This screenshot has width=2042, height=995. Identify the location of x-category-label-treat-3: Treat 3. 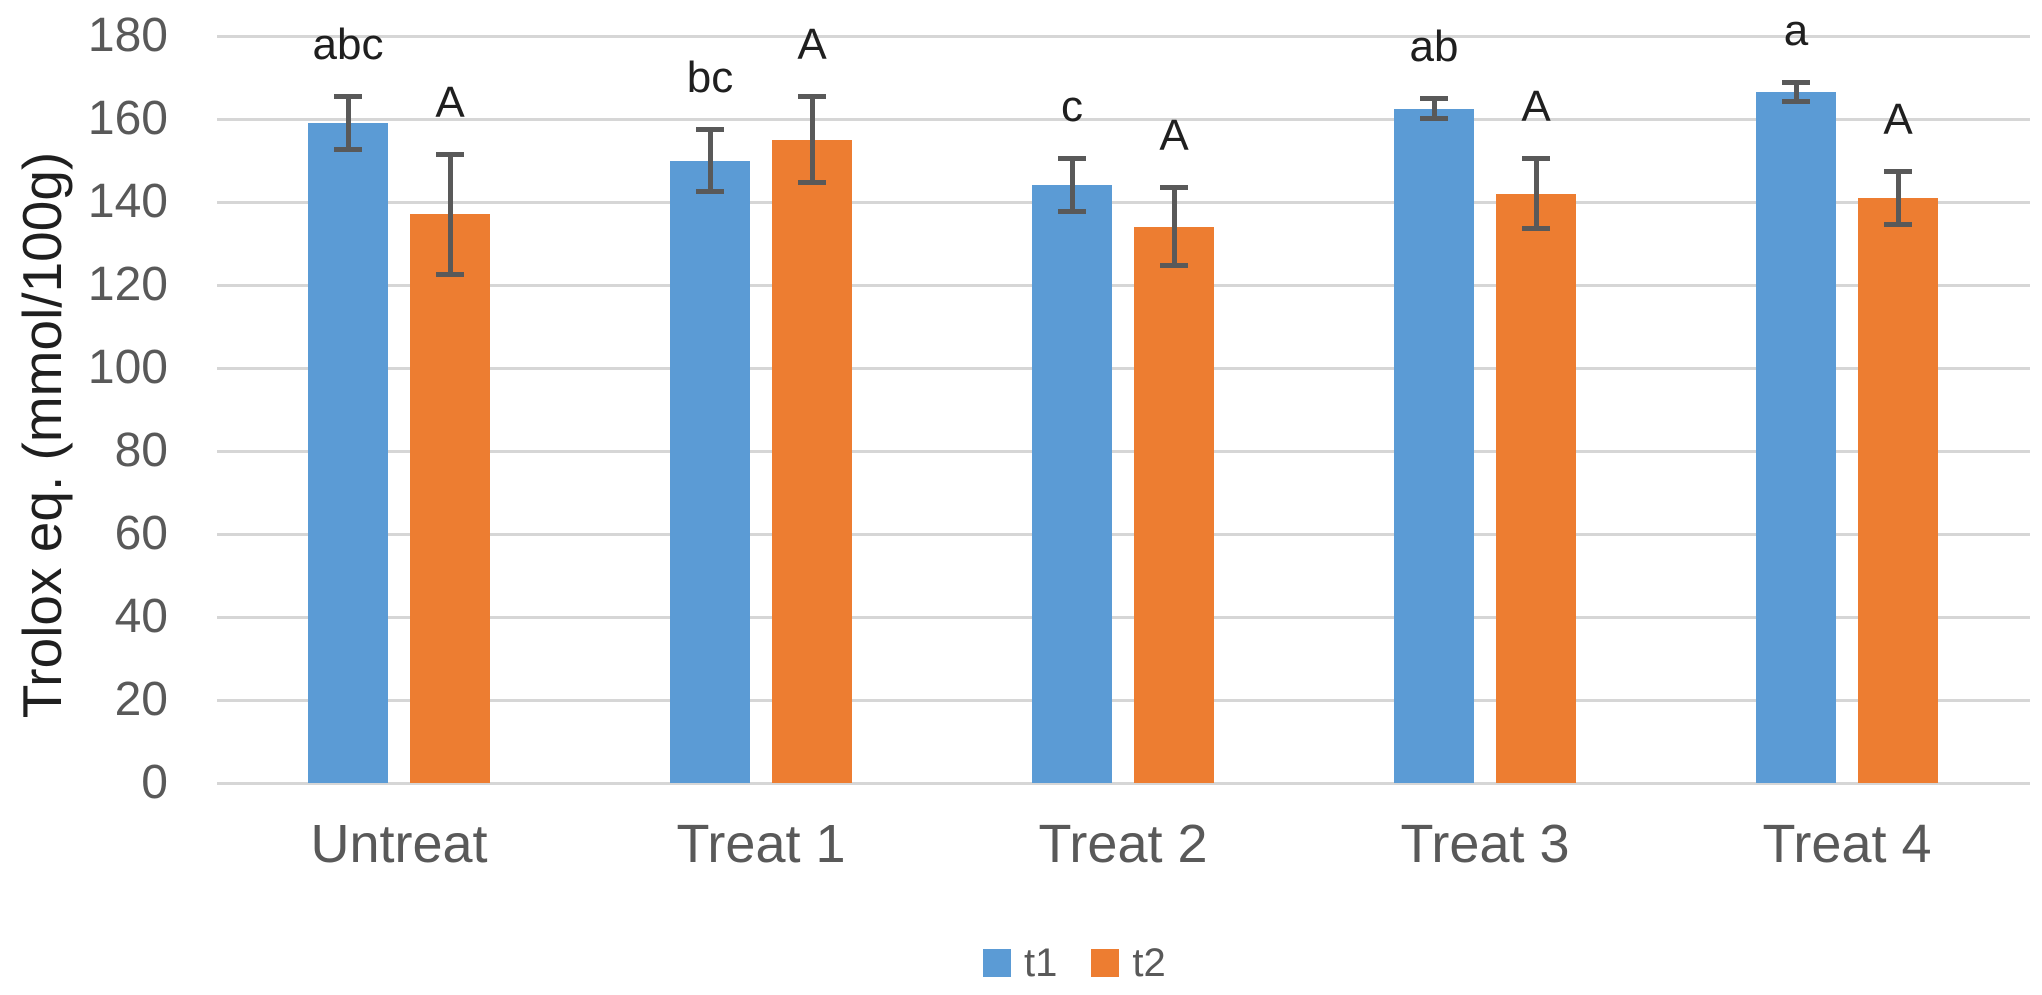
(1485, 844).